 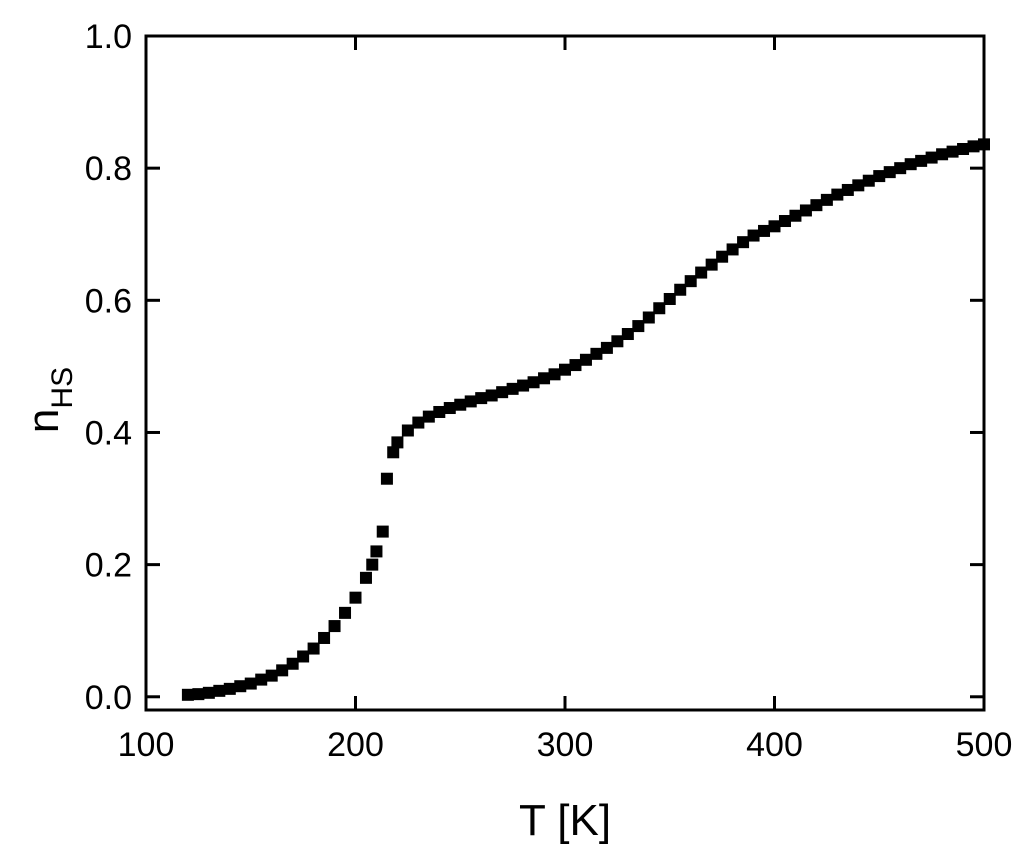 What do you see at coordinates (108, 566) in the screenshot?
I see `y-tick-label: 0.2` at bounding box center [108, 566].